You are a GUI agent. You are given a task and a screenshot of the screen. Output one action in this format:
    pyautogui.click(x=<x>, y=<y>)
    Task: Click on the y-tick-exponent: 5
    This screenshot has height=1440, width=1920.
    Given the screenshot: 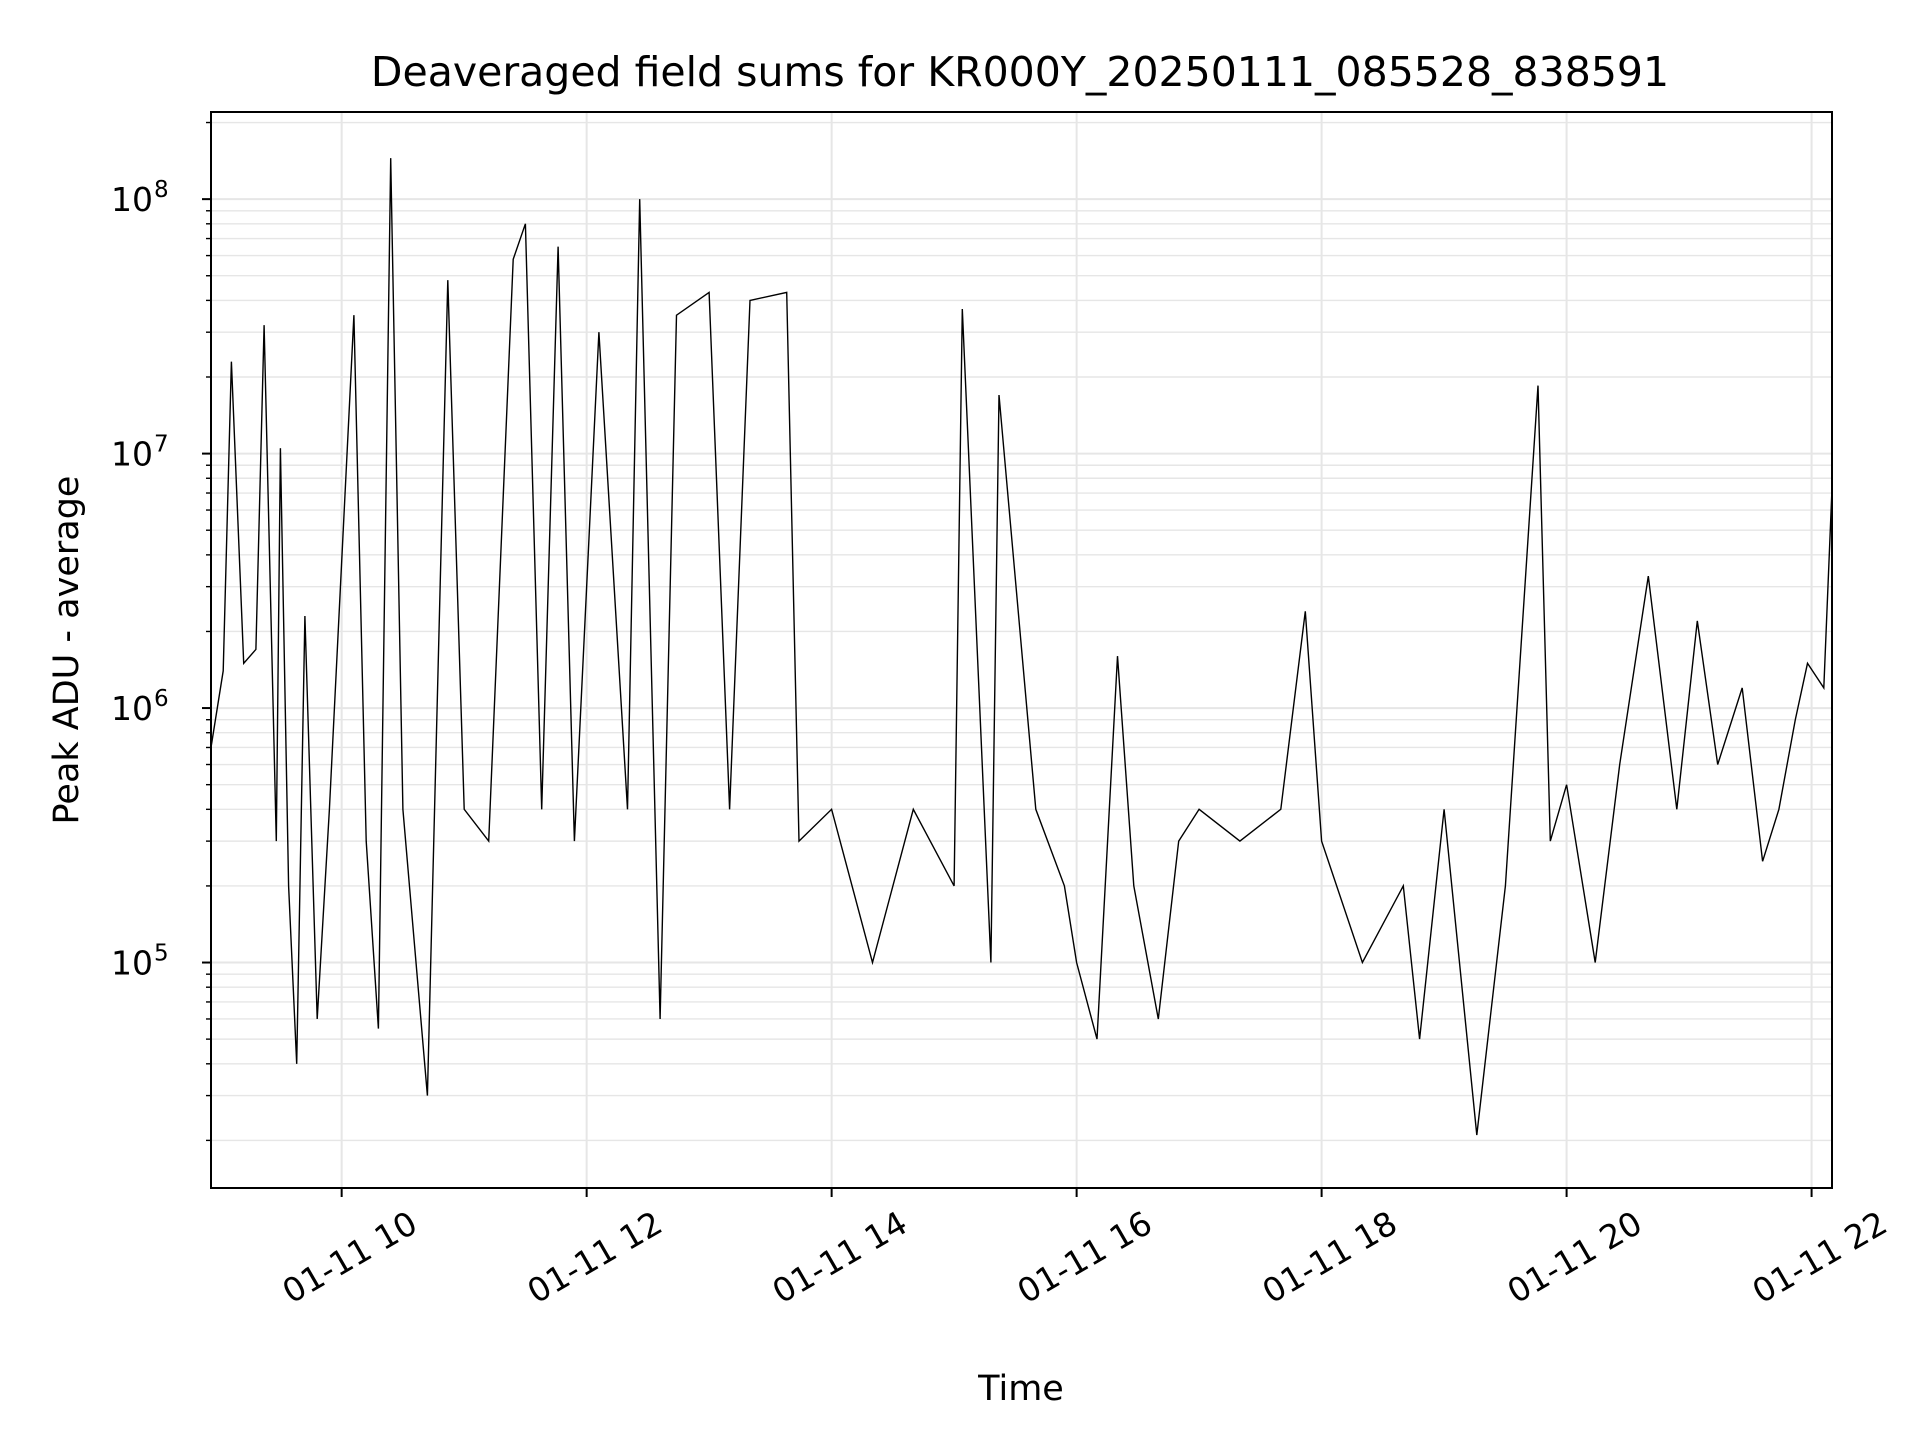 What is the action you would take?
    pyautogui.click(x=161, y=954)
    